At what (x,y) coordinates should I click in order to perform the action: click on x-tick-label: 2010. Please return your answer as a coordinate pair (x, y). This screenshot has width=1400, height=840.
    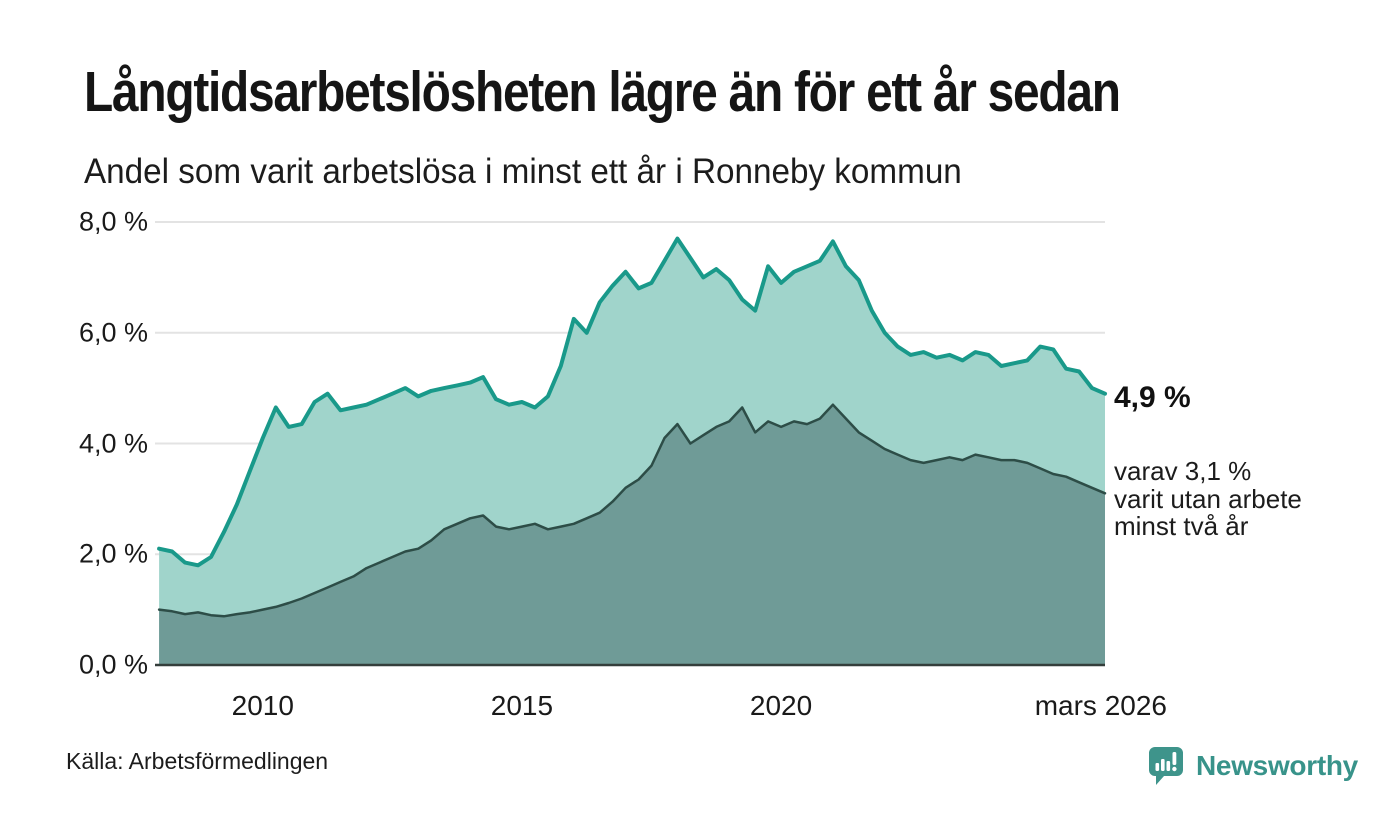
    Looking at the image, I should click on (262, 705).